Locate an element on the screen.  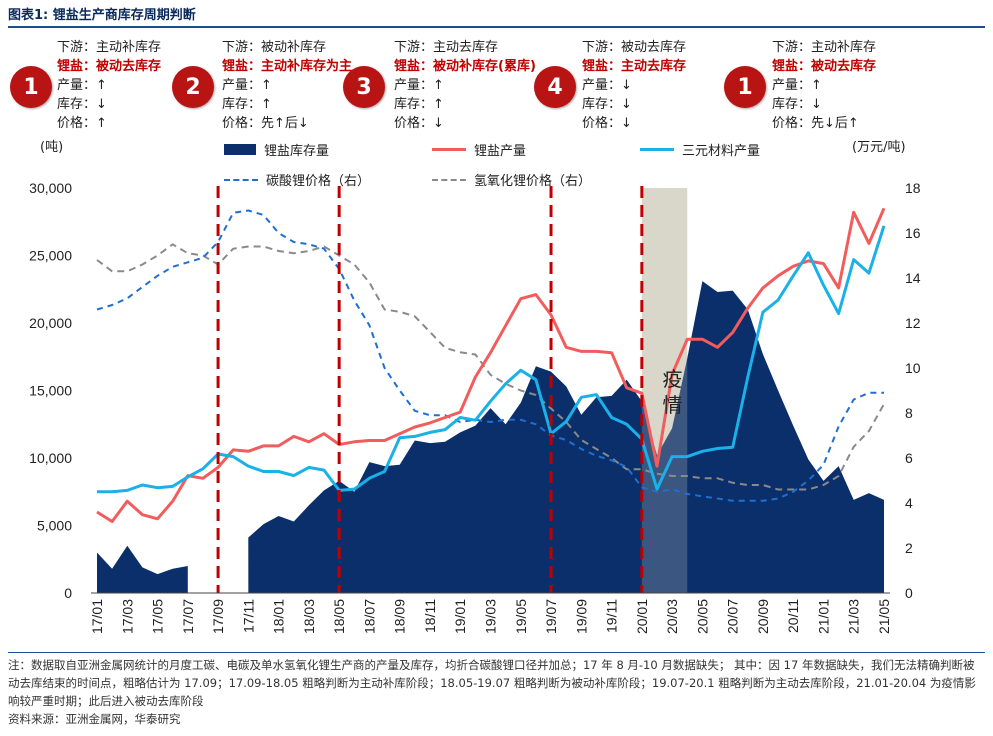
phase-downstream-label: 下游：主动去库存 is located at coordinates (446, 47).